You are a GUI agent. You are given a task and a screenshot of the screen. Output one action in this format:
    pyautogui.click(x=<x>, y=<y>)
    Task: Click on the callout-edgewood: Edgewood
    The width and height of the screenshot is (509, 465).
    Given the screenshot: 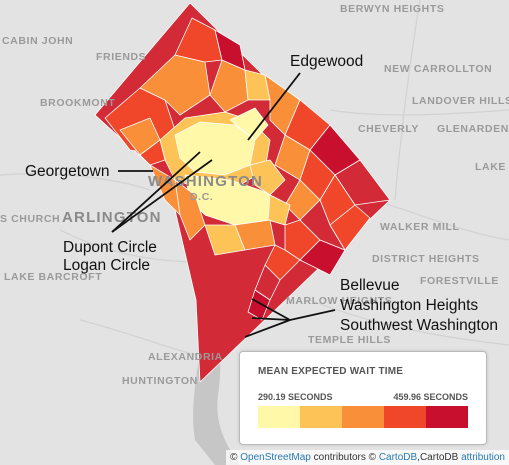 What is the action you would take?
    pyautogui.click(x=326, y=61)
    